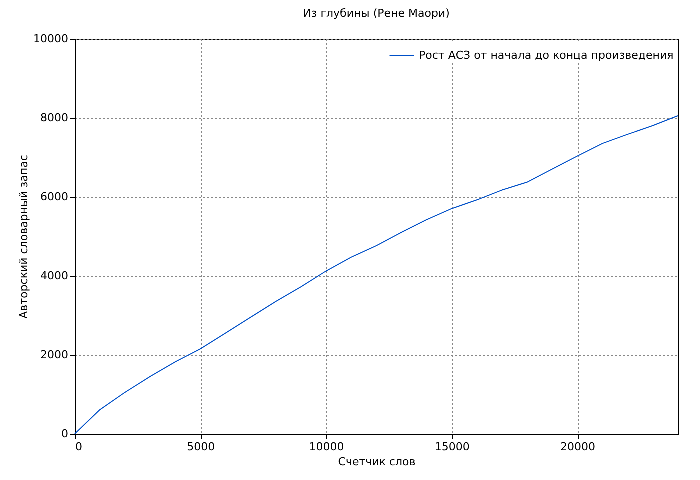 This screenshot has height=480, width=700. I want to click on x-tick-label: 15000, so click(452, 447).